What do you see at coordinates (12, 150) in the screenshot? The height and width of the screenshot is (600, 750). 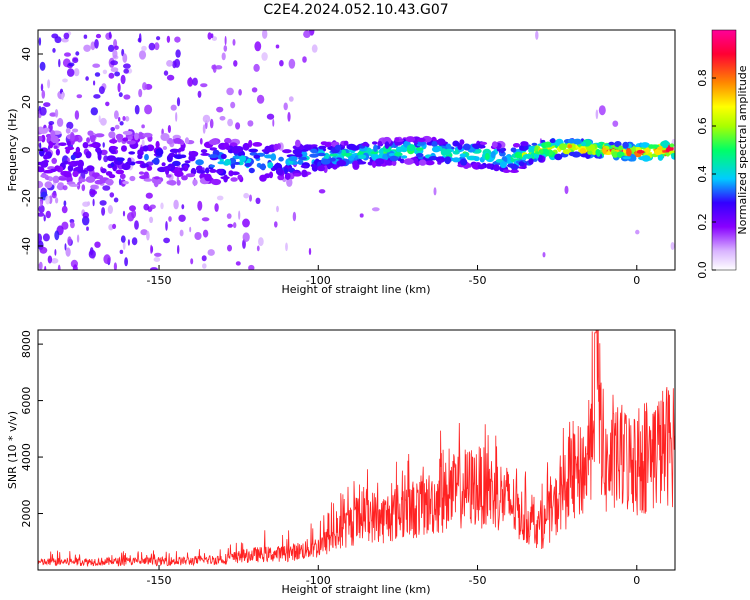 I see `spectrogram-y-label: Frequency (Hz)` at bounding box center [12, 150].